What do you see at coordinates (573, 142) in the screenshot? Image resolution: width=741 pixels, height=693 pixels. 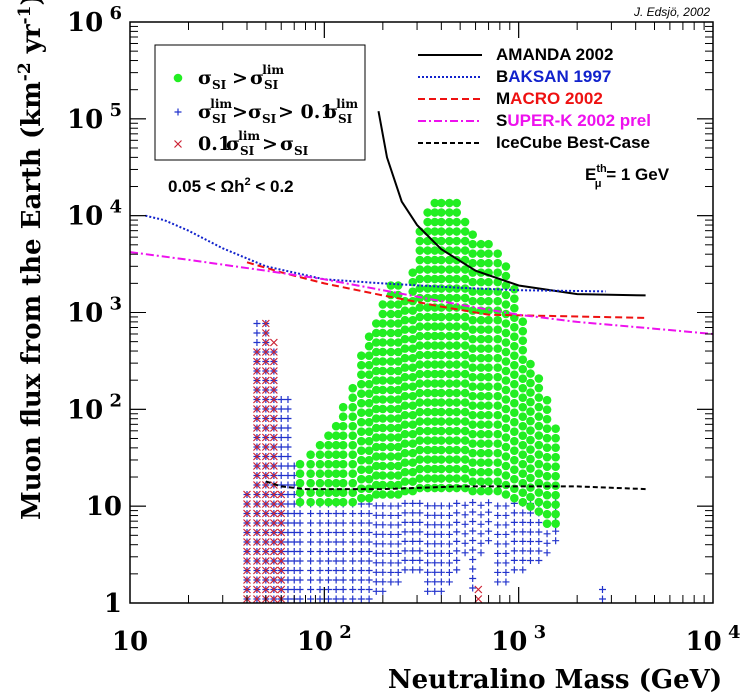 I see `svg-text: IceCube Best-Case` at bounding box center [573, 142].